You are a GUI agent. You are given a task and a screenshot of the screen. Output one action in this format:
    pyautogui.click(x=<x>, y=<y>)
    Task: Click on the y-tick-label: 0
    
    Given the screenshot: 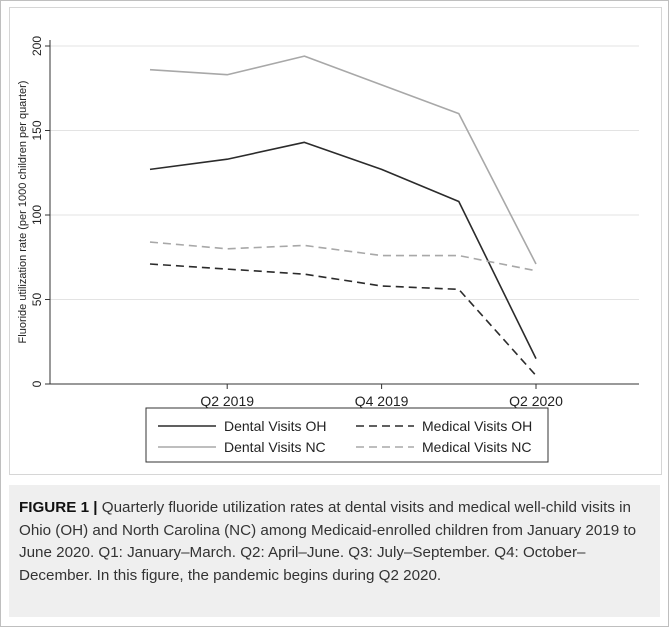 What is the action you would take?
    pyautogui.click(x=37, y=383)
    